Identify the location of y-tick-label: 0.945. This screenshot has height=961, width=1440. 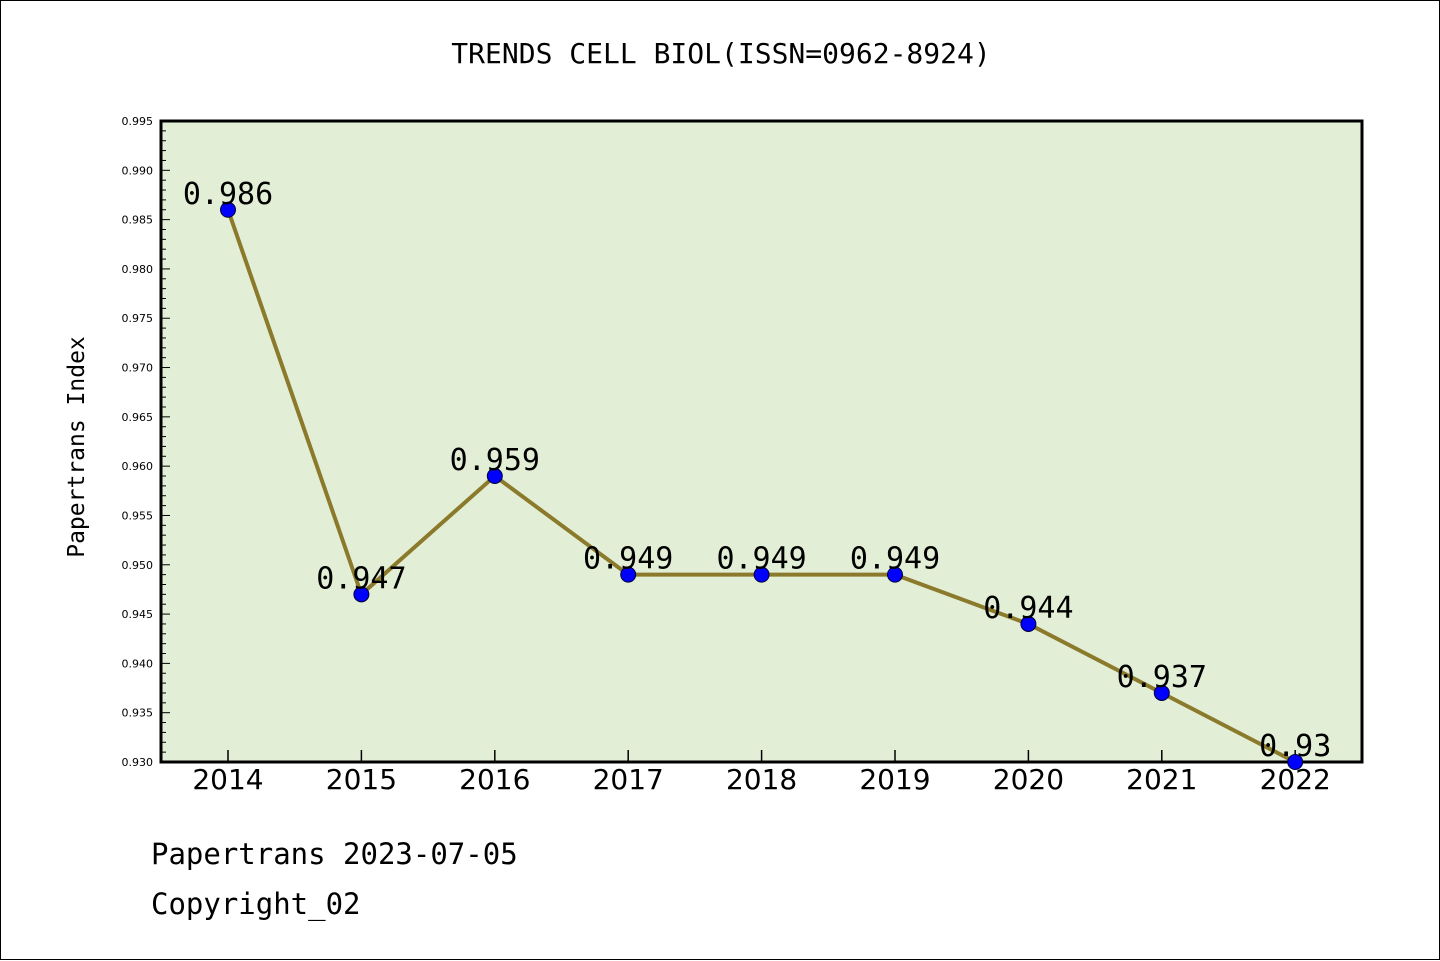
(138, 614).